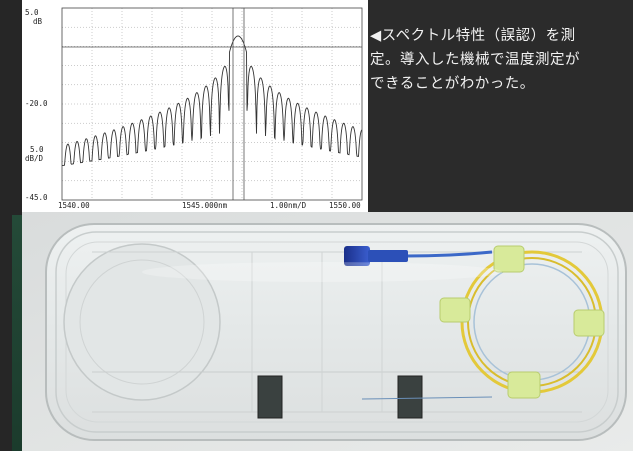 This screenshot has width=633, height=451. What do you see at coordinates (589, 323) in the screenshot?
I see `coil-clip-right` at bounding box center [589, 323].